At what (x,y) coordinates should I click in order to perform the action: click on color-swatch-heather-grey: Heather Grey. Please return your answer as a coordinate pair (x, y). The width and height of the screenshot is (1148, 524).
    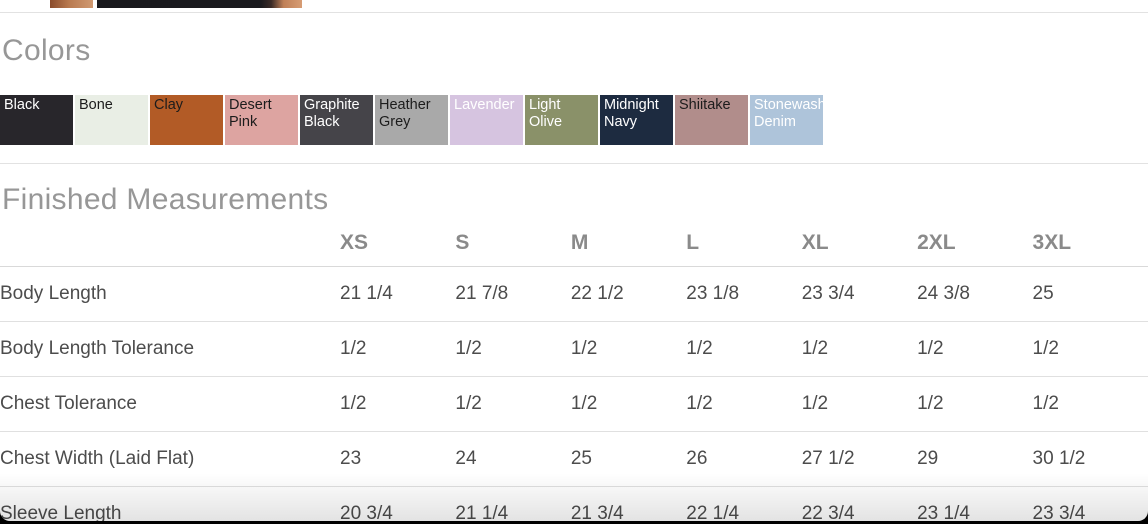
    Looking at the image, I should click on (411, 120).